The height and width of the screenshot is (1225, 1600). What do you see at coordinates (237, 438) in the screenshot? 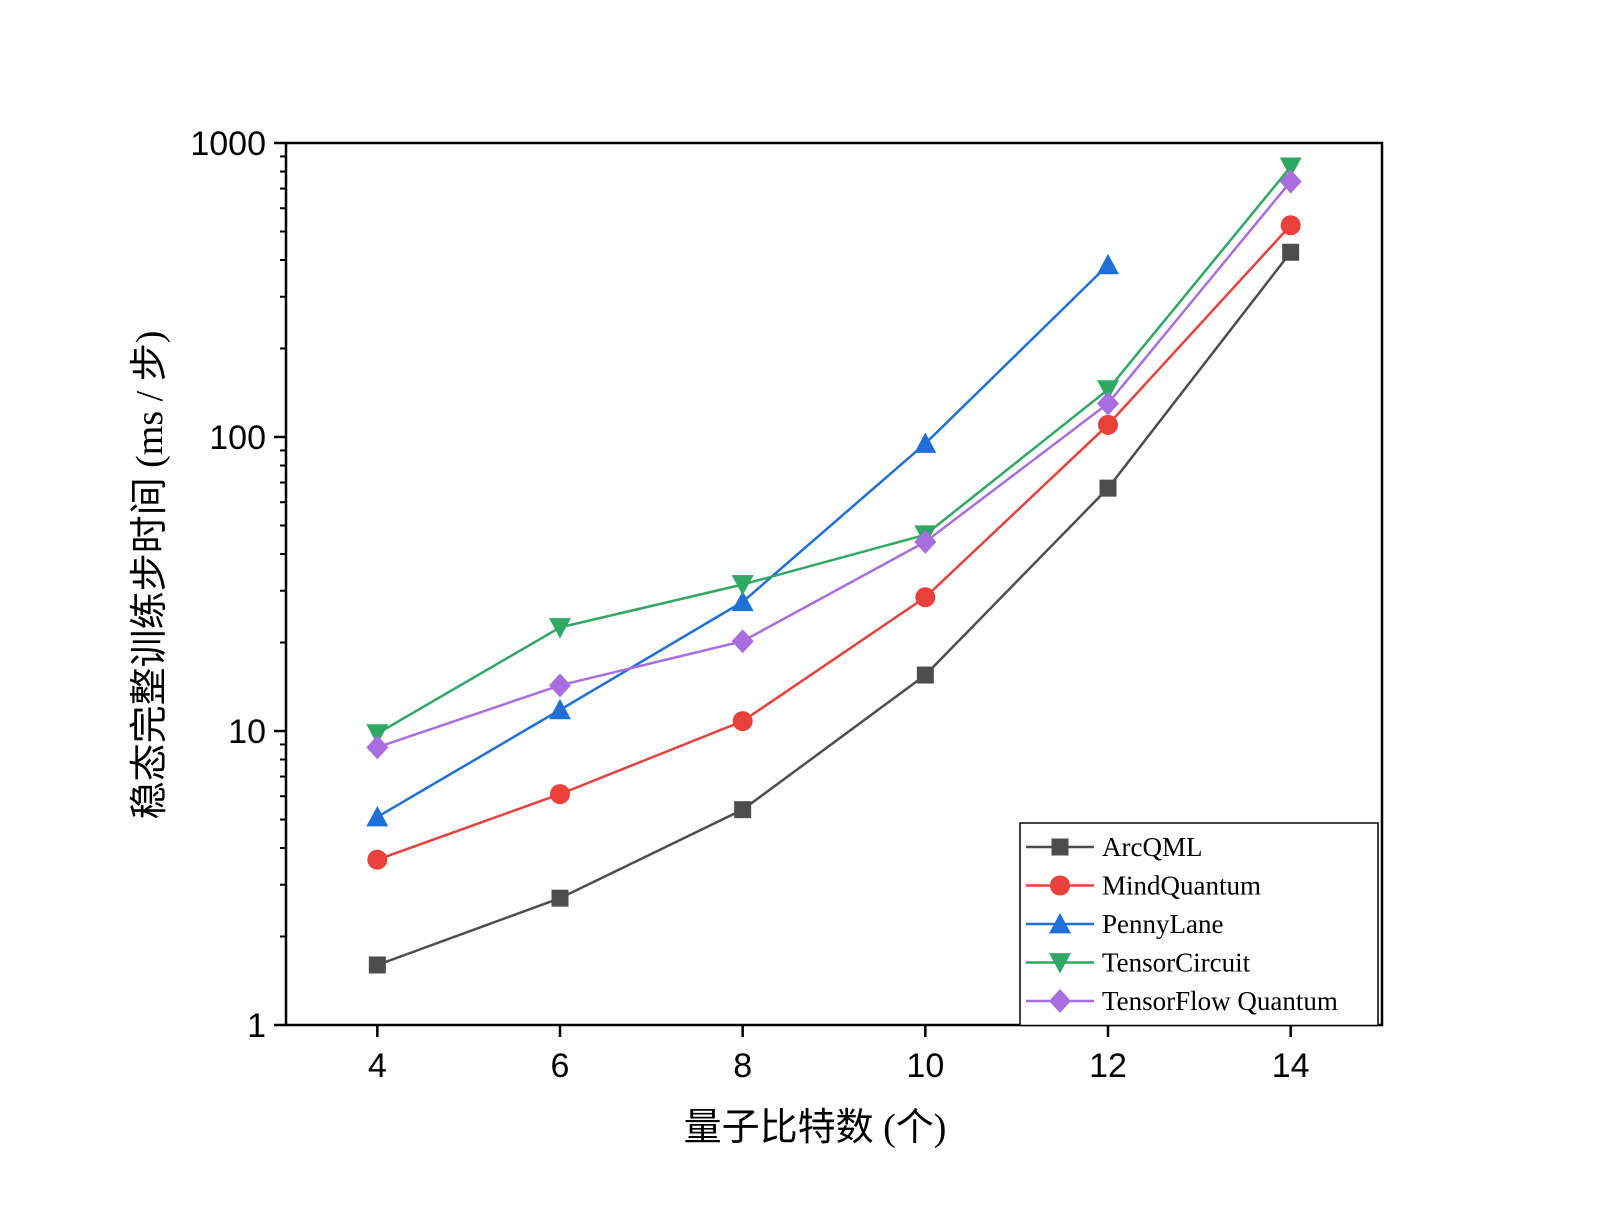
I see `y-tick-label: 100` at bounding box center [237, 438].